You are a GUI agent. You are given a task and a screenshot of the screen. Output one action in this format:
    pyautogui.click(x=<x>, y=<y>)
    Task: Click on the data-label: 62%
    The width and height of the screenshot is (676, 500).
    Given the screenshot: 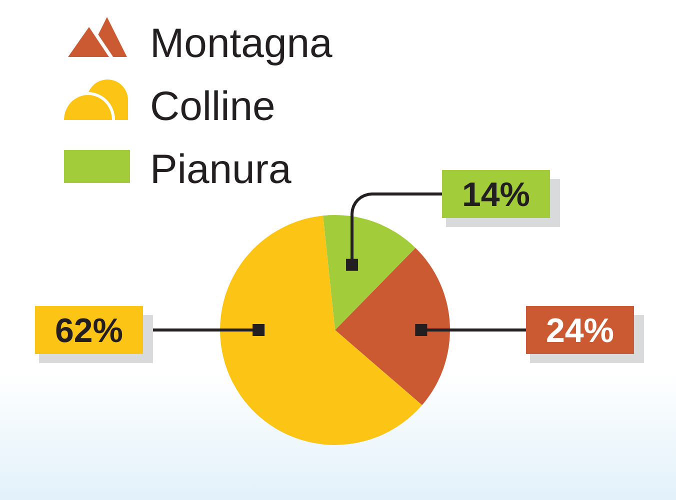 What is the action you would take?
    pyautogui.click(x=89, y=331)
    